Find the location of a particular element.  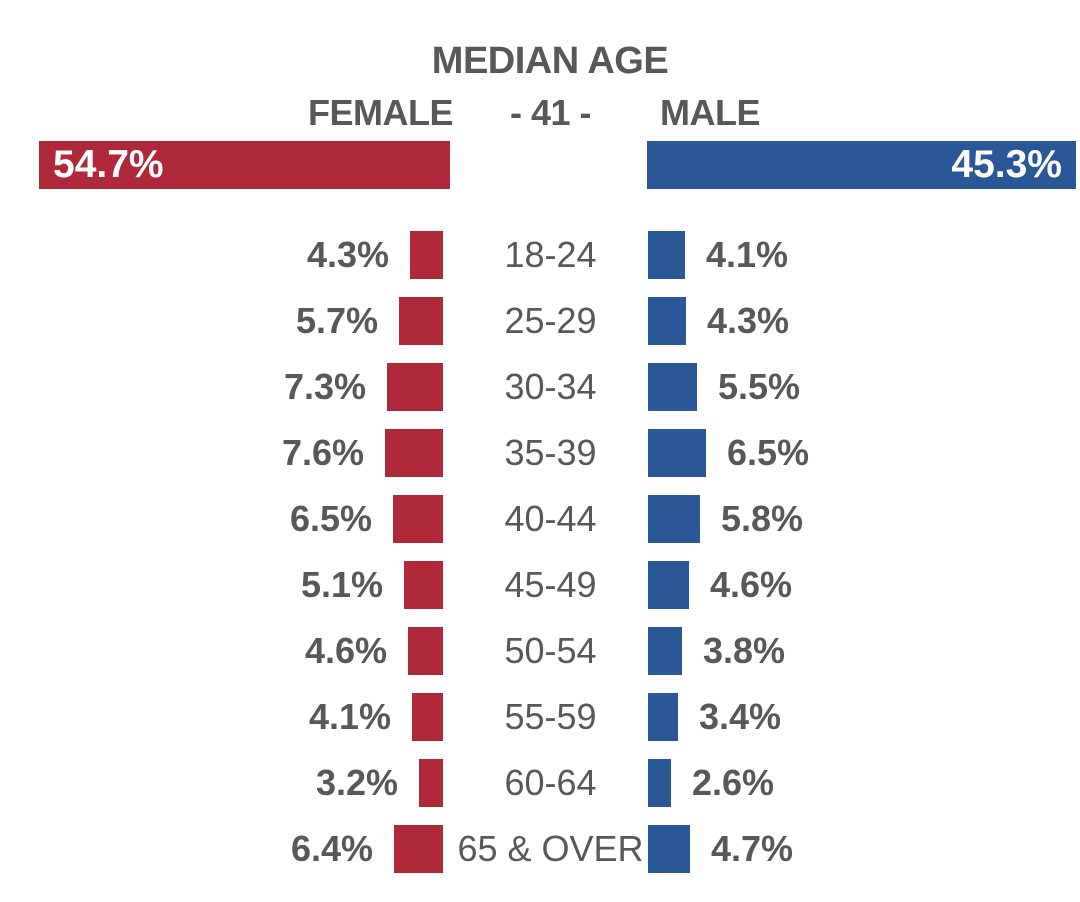

age-row: 6.5% 40-44 5.8% is located at coordinates (540, 519).